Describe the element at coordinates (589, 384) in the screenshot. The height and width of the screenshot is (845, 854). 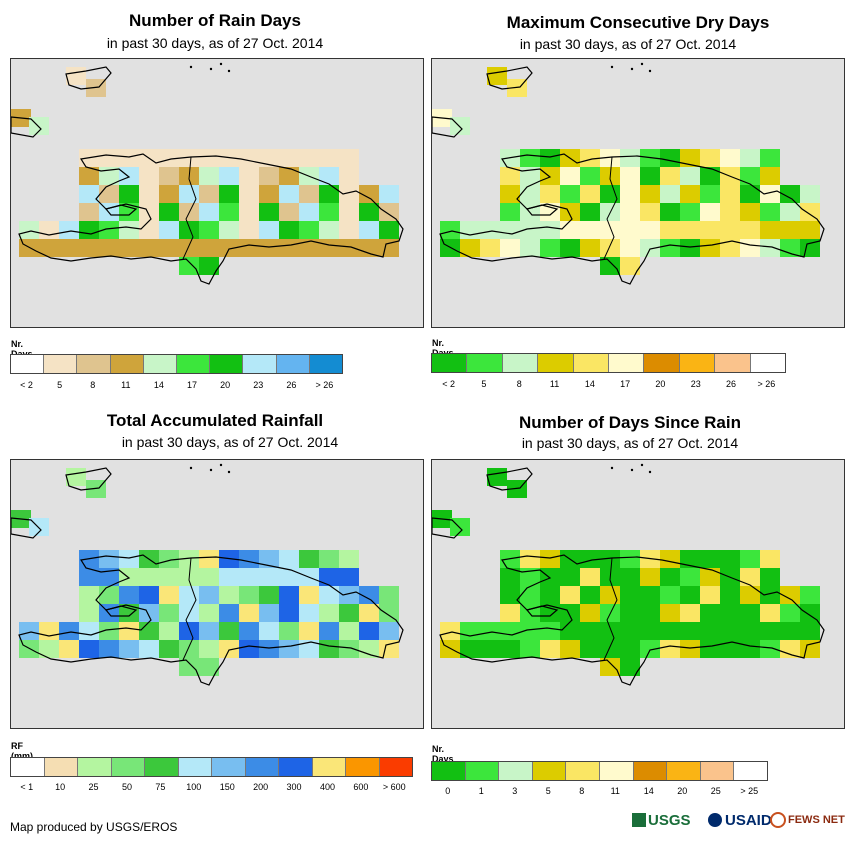
I see `legend-label: 14` at that location.